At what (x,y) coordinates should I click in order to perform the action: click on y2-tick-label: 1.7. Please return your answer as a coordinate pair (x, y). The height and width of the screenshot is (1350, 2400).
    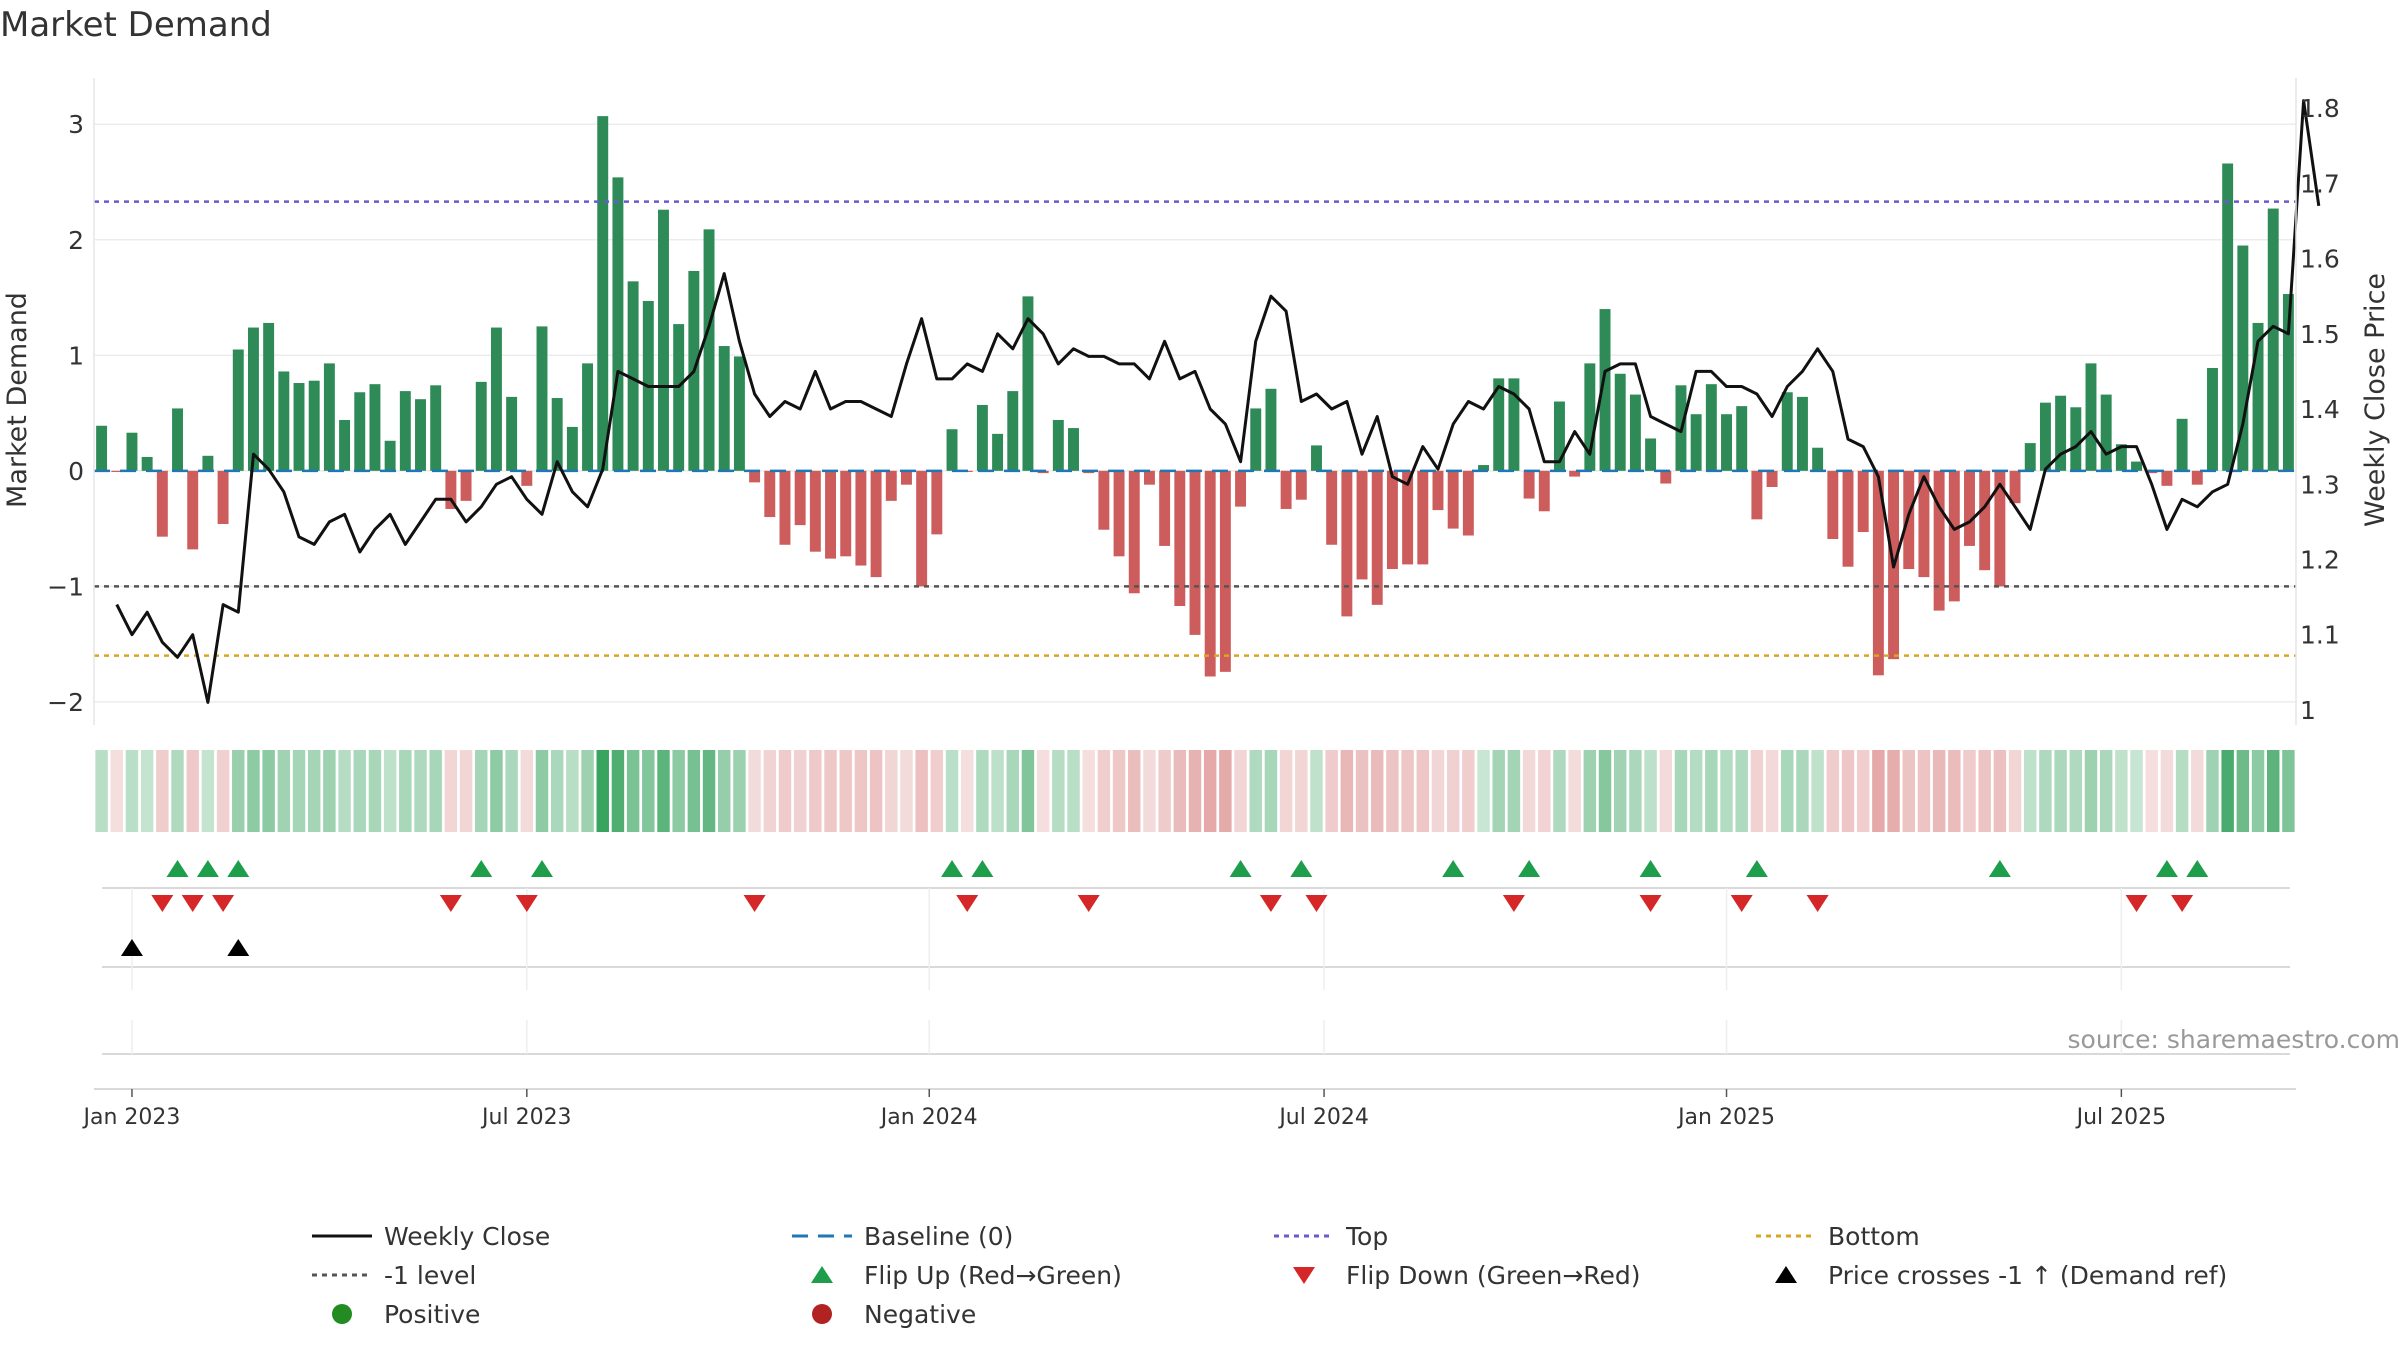
    Looking at the image, I should click on (2320, 183).